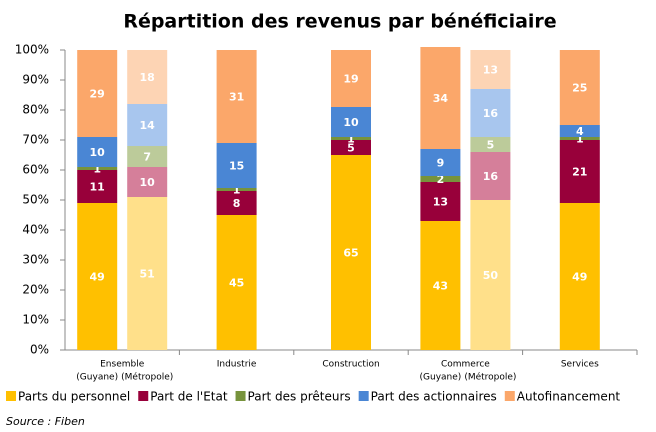 This screenshot has width=656, height=432. I want to click on data-label: 2, so click(441, 179).